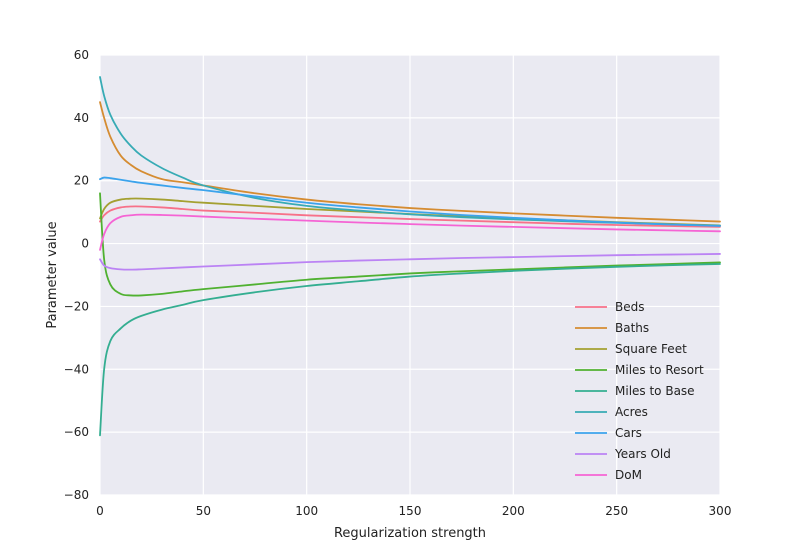 The height and width of the screenshot is (550, 800). Describe the element at coordinates (629, 307) in the screenshot. I see `legend-label-beds: Beds` at that location.